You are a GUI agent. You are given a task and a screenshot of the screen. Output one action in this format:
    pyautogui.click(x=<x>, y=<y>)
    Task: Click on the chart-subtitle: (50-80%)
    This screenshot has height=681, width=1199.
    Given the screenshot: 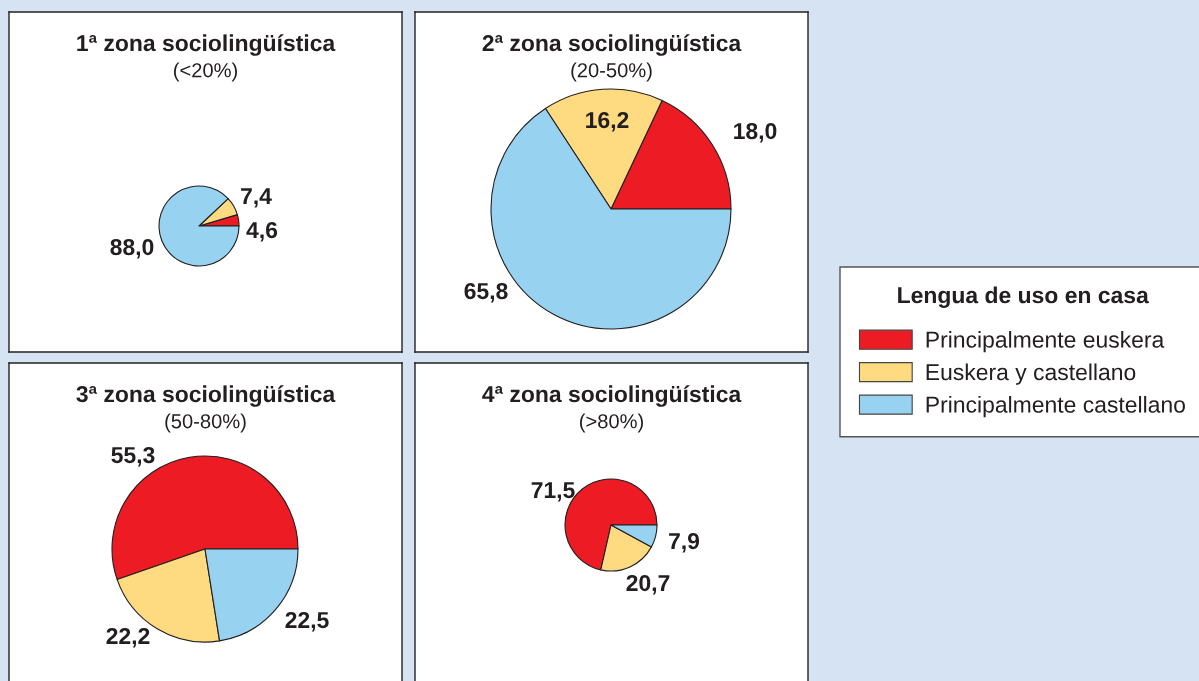 What is the action you would take?
    pyautogui.click(x=205, y=423)
    